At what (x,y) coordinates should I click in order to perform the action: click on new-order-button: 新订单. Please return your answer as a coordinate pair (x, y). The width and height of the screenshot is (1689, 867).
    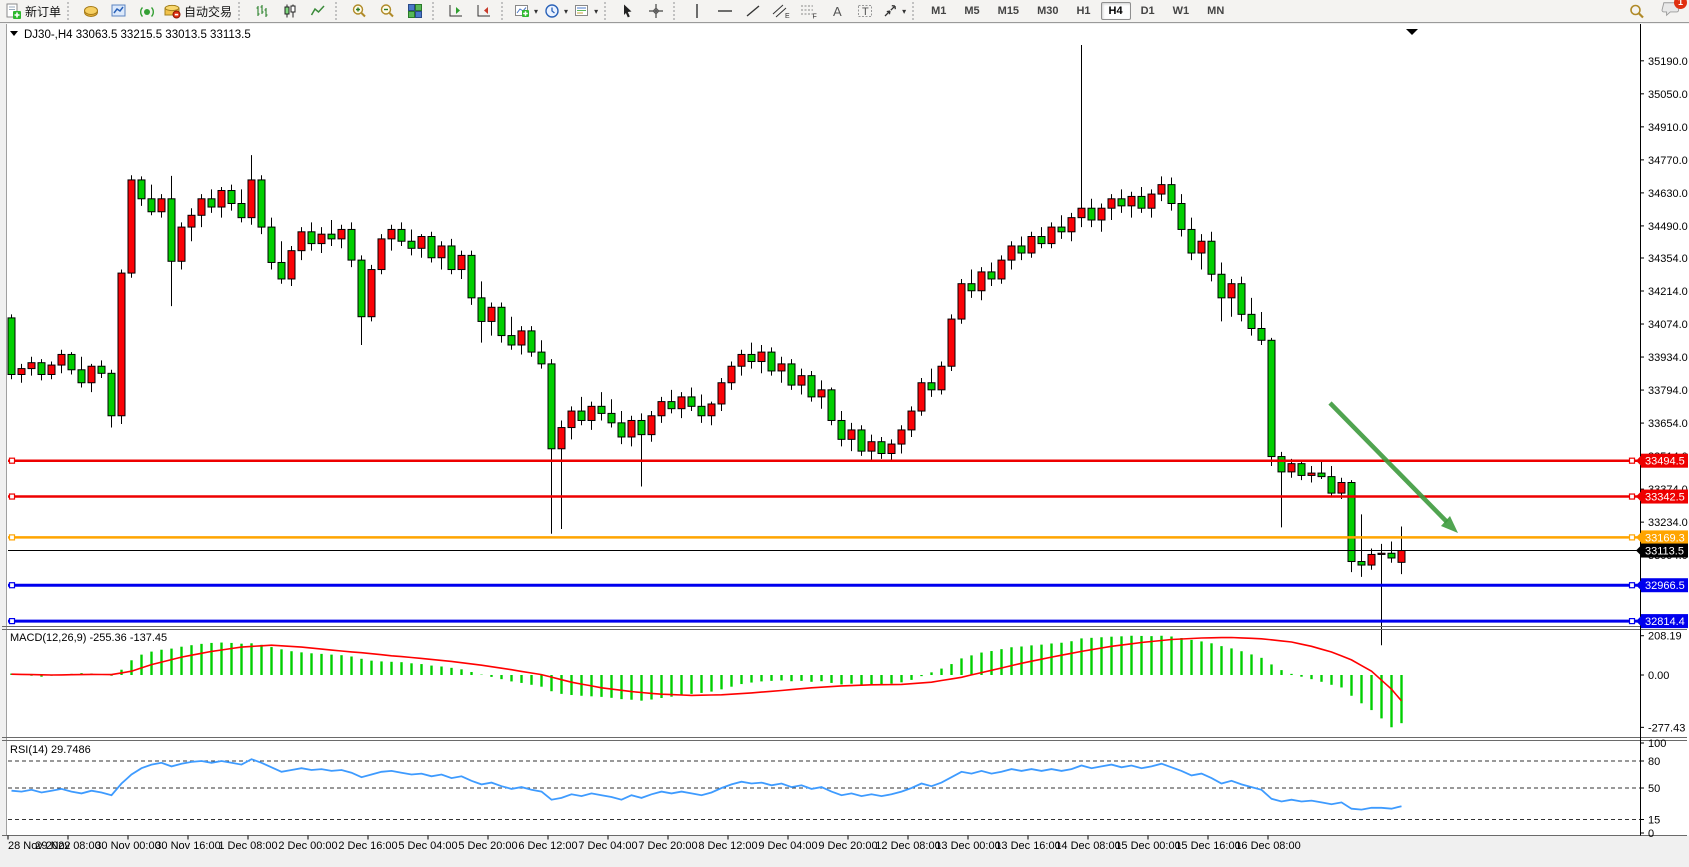
    Looking at the image, I should click on (33, 11).